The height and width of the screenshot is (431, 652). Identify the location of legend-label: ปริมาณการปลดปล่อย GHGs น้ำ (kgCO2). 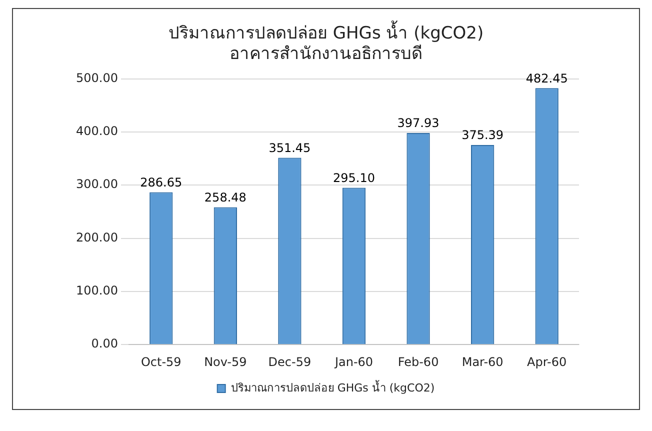
(332, 386).